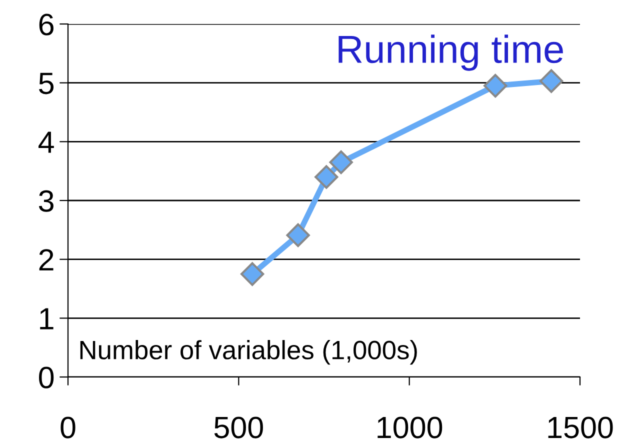 The width and height of the screenshot is (625, 446). I want to click on x-tick-label: 500, so click(238, 427).